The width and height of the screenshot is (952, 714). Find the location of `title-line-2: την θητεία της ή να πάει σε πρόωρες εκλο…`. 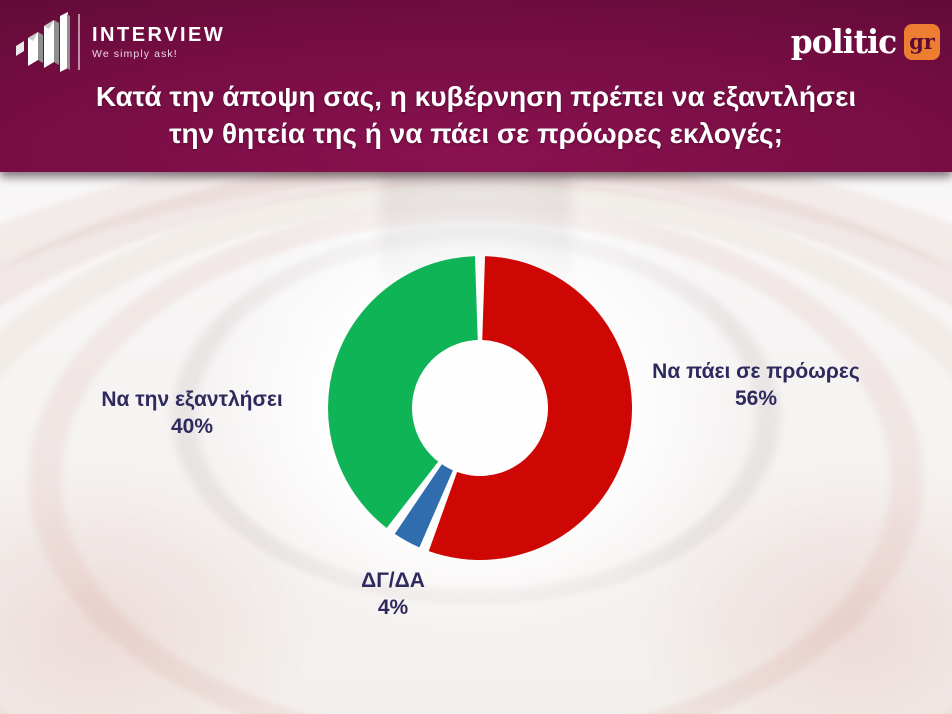

title-line-2: την θητεία της ή να πάει σε πρόωρες εκλο… is located at coordinates (476, 133).